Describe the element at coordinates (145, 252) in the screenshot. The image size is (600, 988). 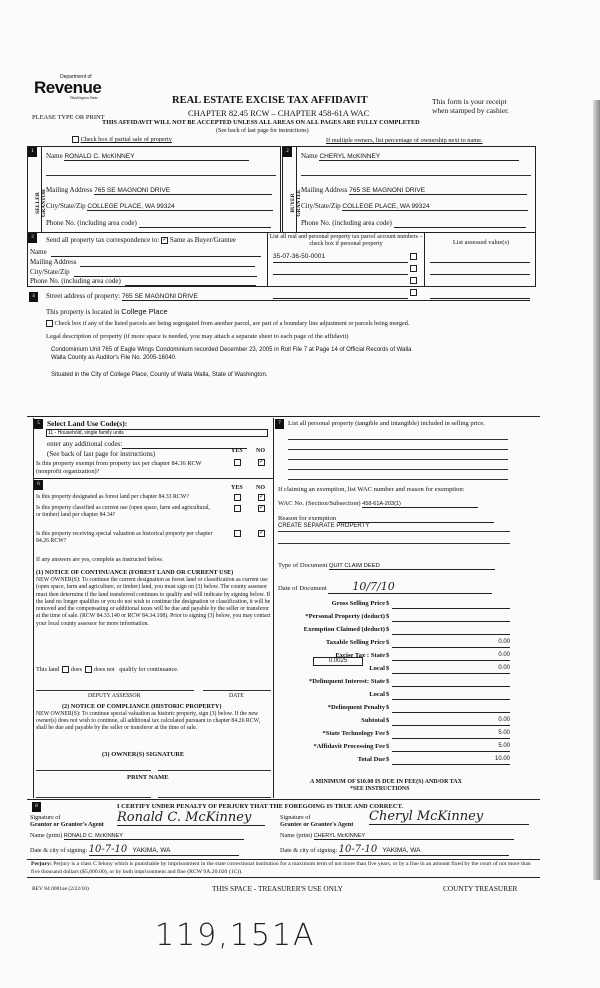
I see `corr-name: Name` at that location.